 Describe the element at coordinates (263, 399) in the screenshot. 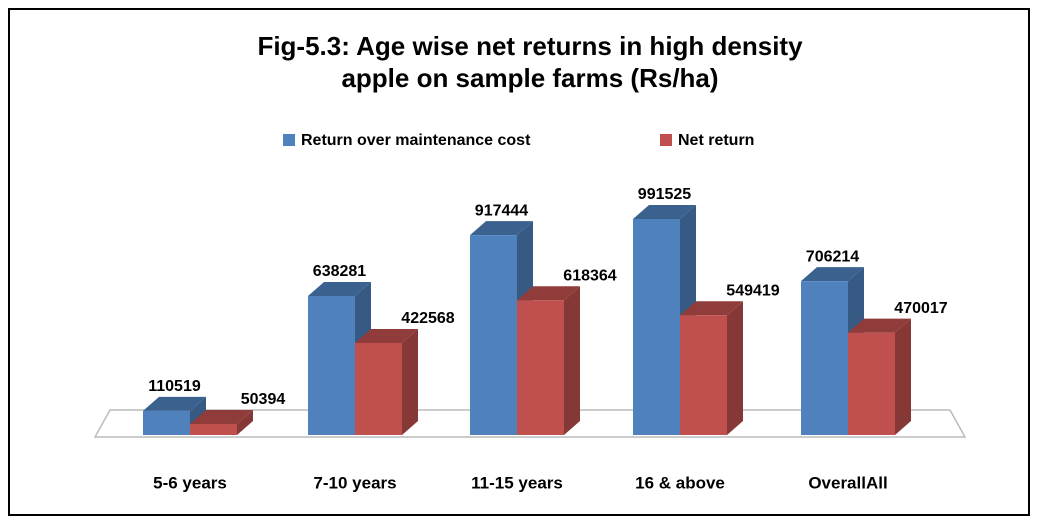

I see `data-label: 50394` at that location.